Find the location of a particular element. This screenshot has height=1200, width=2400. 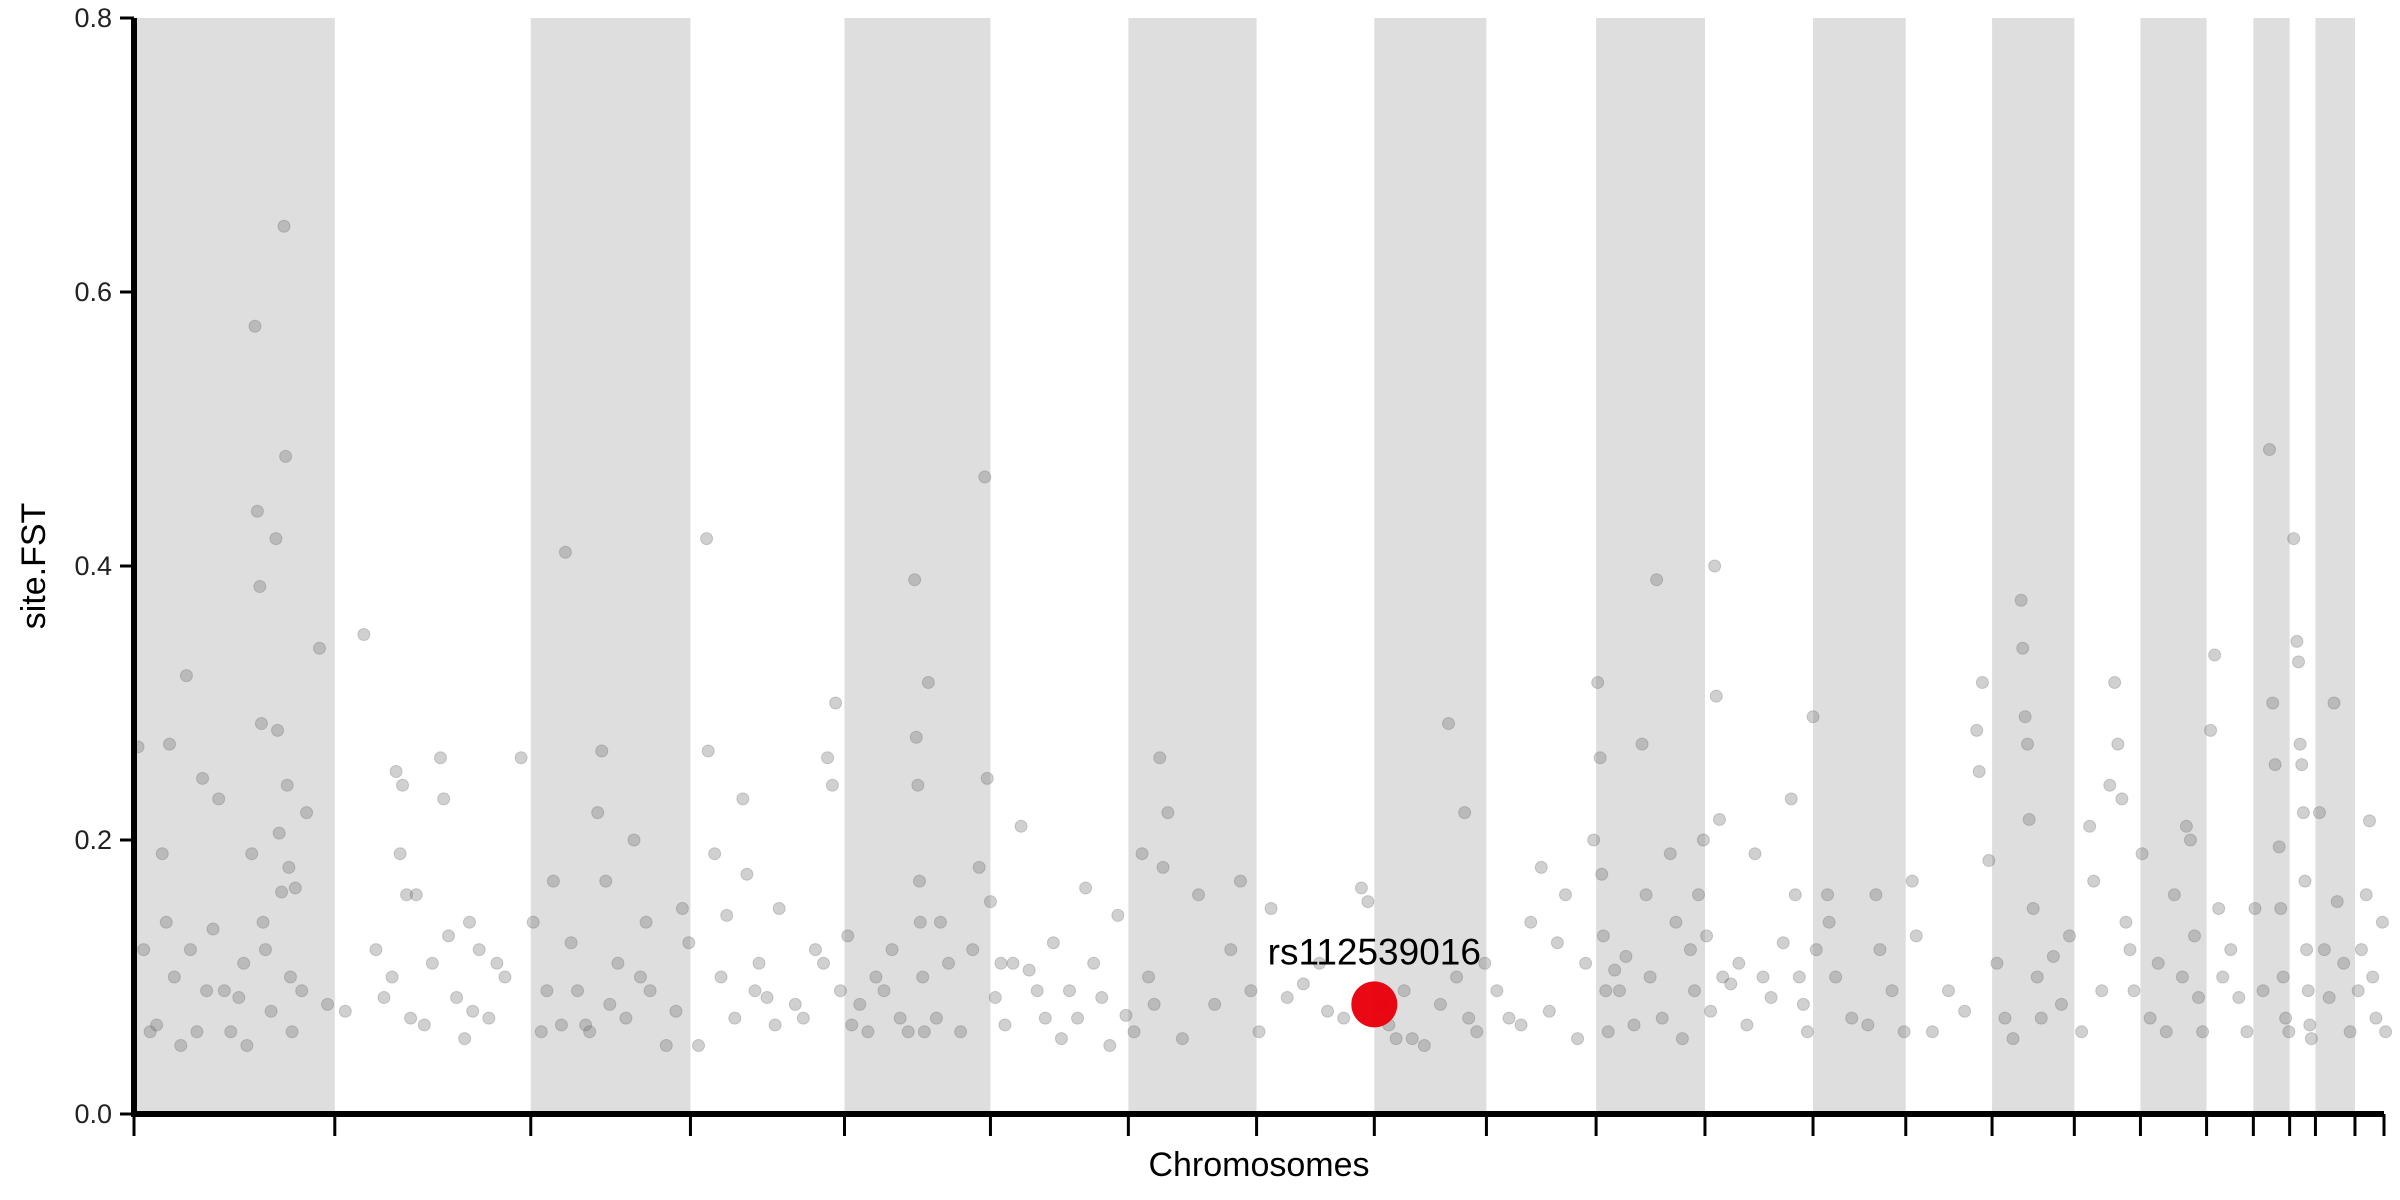

highlighted-snp-marker is located at coordinates (1374, 1004).